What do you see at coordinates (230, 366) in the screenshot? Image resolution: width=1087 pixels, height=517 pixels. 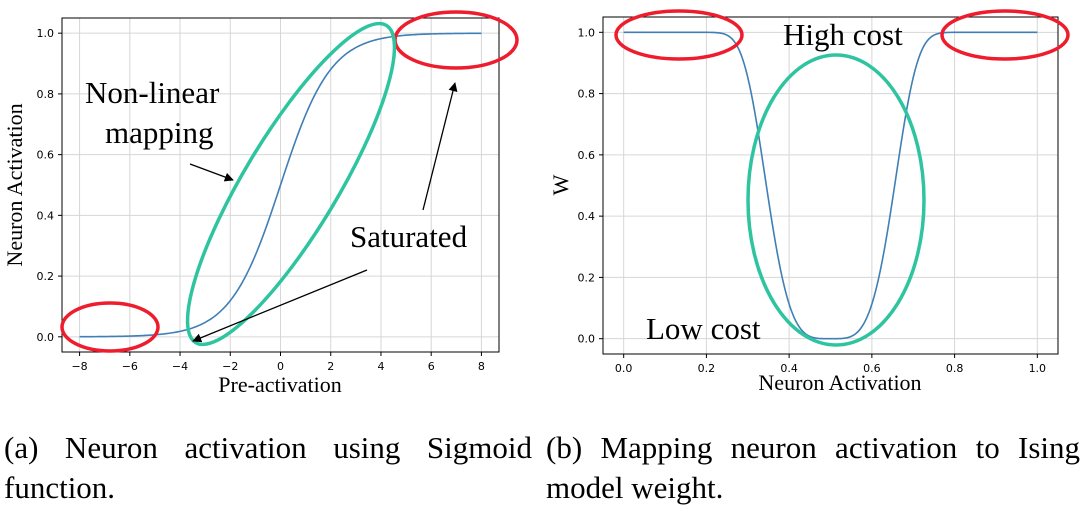 I see `chart-a-xtick-label: −2` at bounding box center [230, 366].